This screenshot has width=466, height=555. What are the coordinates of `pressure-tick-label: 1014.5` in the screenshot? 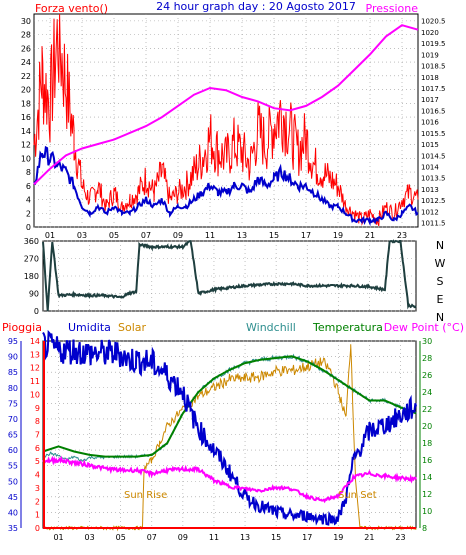 It's located at (433, 156).